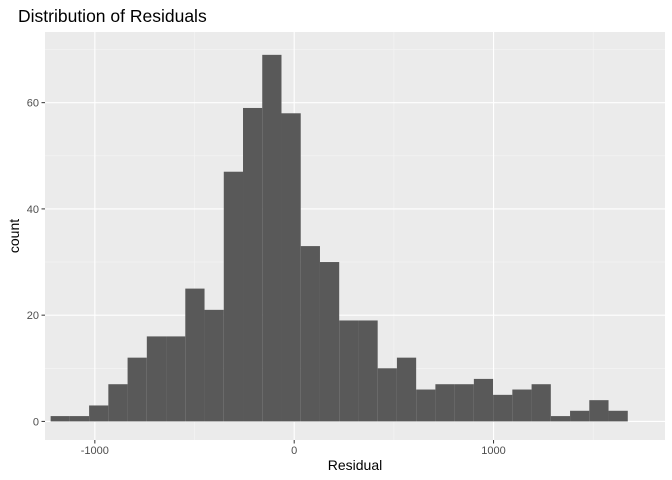 Image resolution: width=672 pixels, height=480 pixels. What do you see at coordinates (36, 263) in the screenshot?
I see `y-axis: 0 20 40 60` at bounding box center [36, 263].